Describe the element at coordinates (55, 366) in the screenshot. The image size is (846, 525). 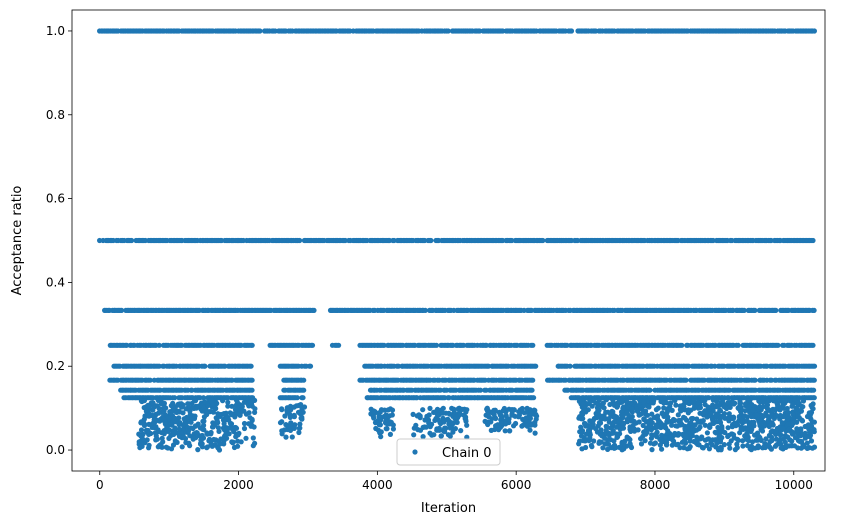
I see `y-tick-label: 0.2` at that location.